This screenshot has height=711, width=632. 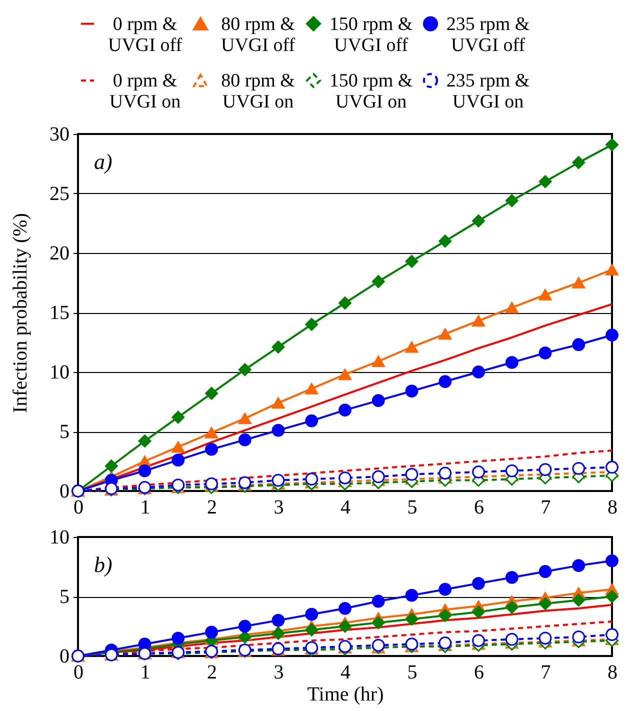 I want to click on y-axis-title: Infection probability (%), so click(x=21, y=313).